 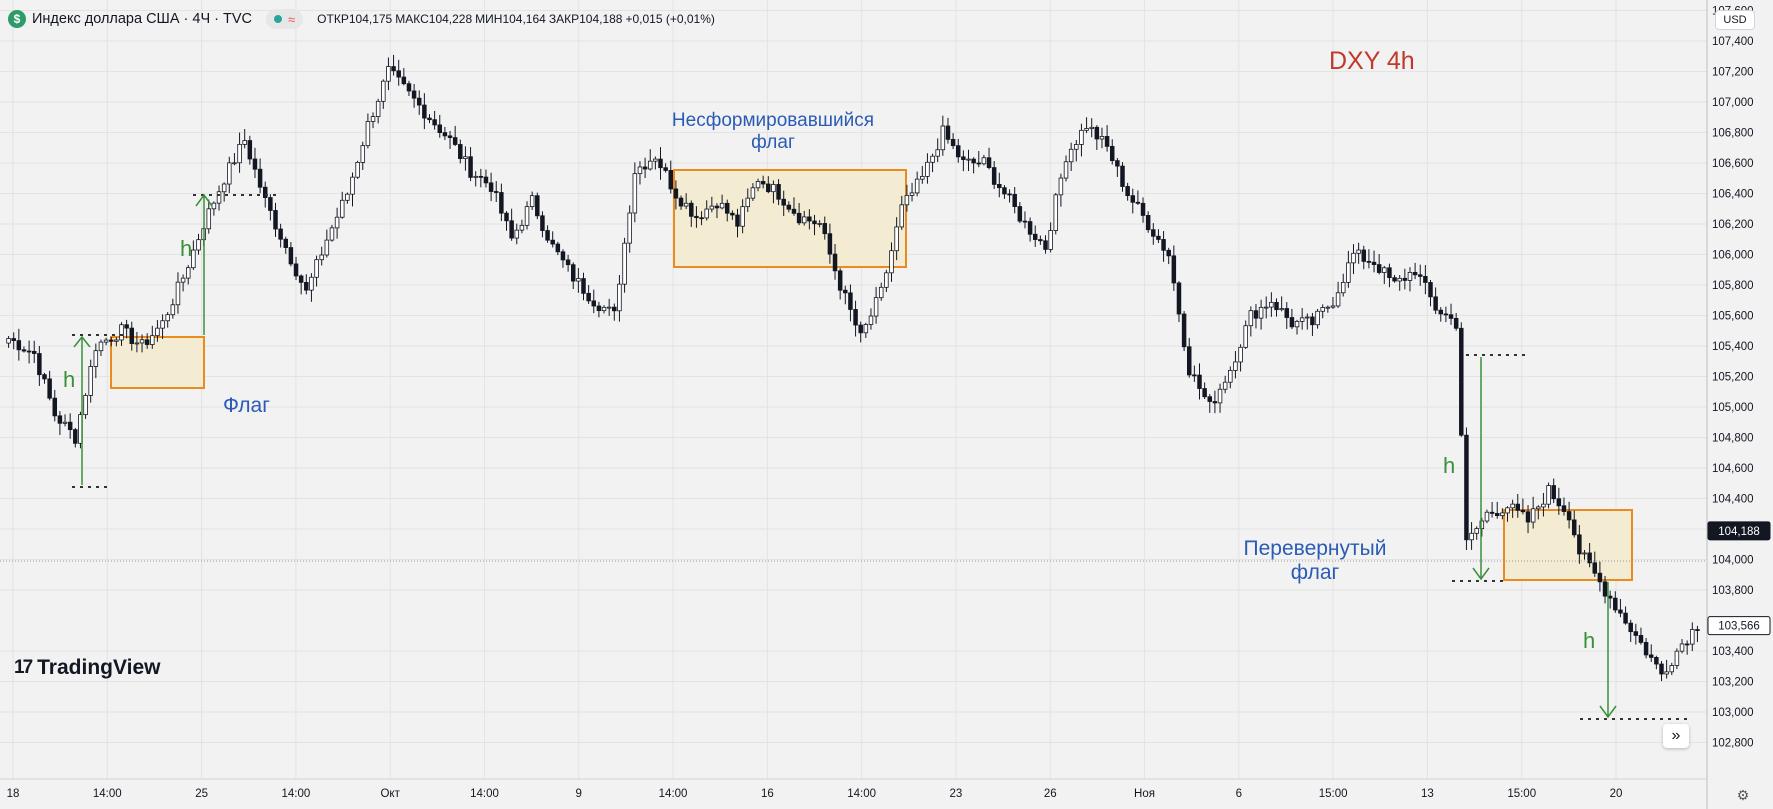 What do you see at coordinates (142, 19) in the screenshot?
I see `symbol-title: Индекс доллара США · 4Ч · TVC` at bounding box center [142, 19].